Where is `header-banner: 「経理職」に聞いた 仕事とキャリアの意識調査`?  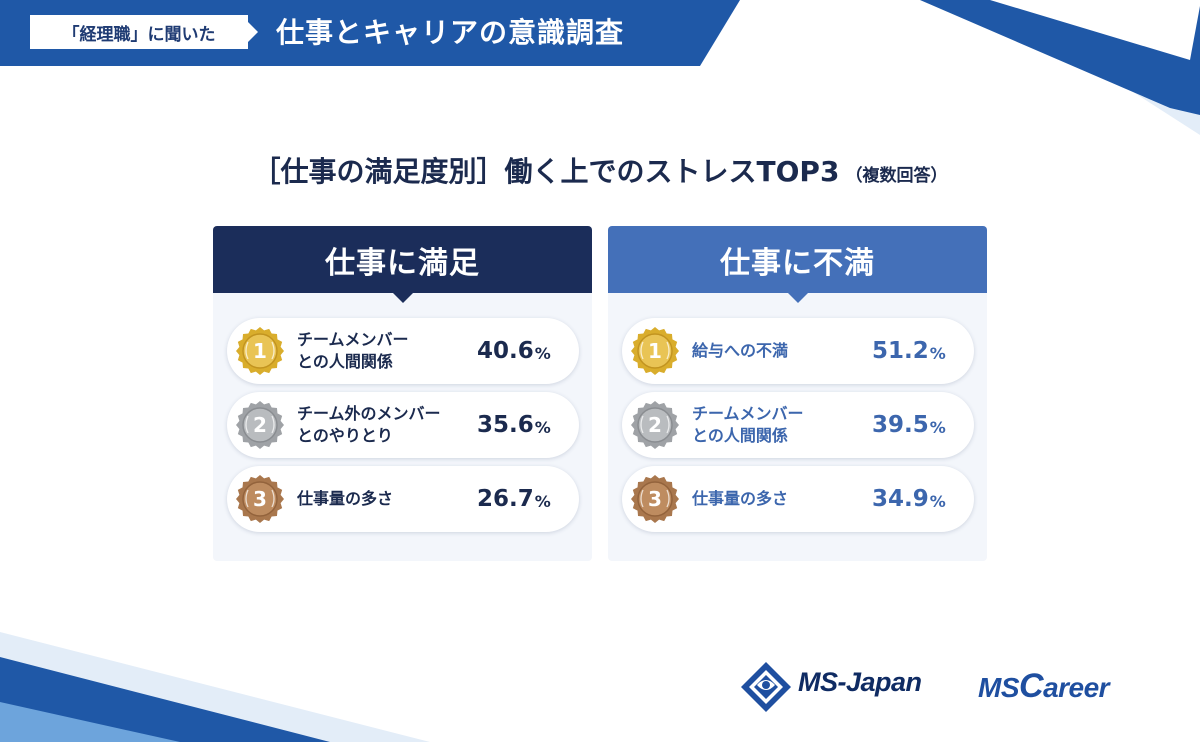
header-banner: 「経理職」に聞いた 仕事とキャリアの意識調査 is located at coordinates (600, 33).